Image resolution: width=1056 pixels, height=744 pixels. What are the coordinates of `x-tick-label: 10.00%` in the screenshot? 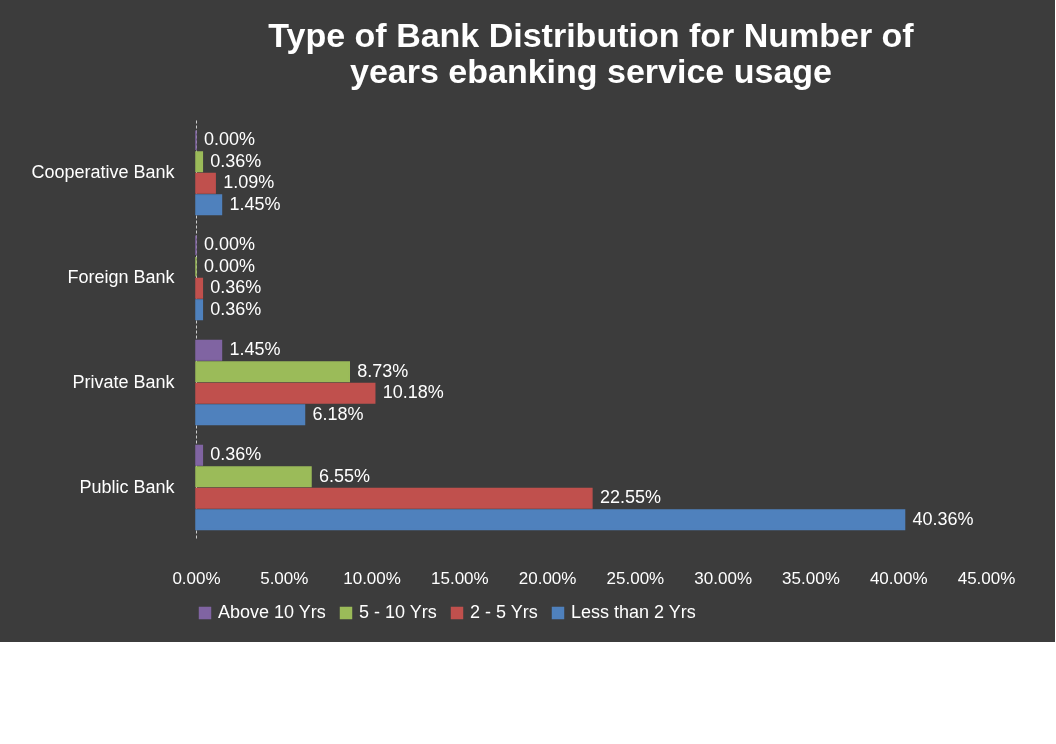 It's located at (372, 578).